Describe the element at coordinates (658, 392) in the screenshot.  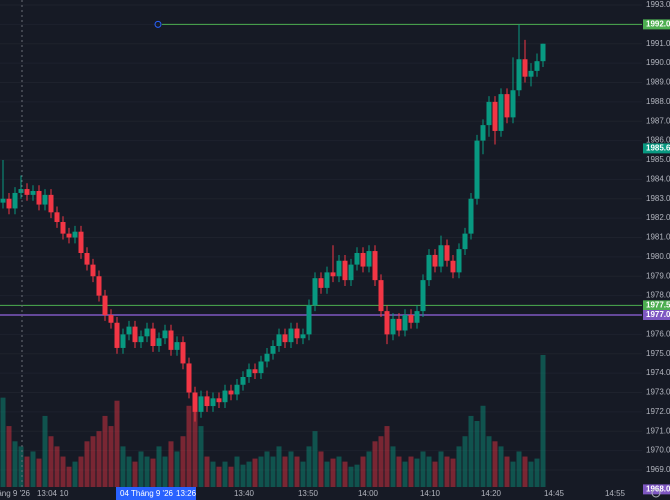
I see `y-tick-label: 1973.0` at that location.